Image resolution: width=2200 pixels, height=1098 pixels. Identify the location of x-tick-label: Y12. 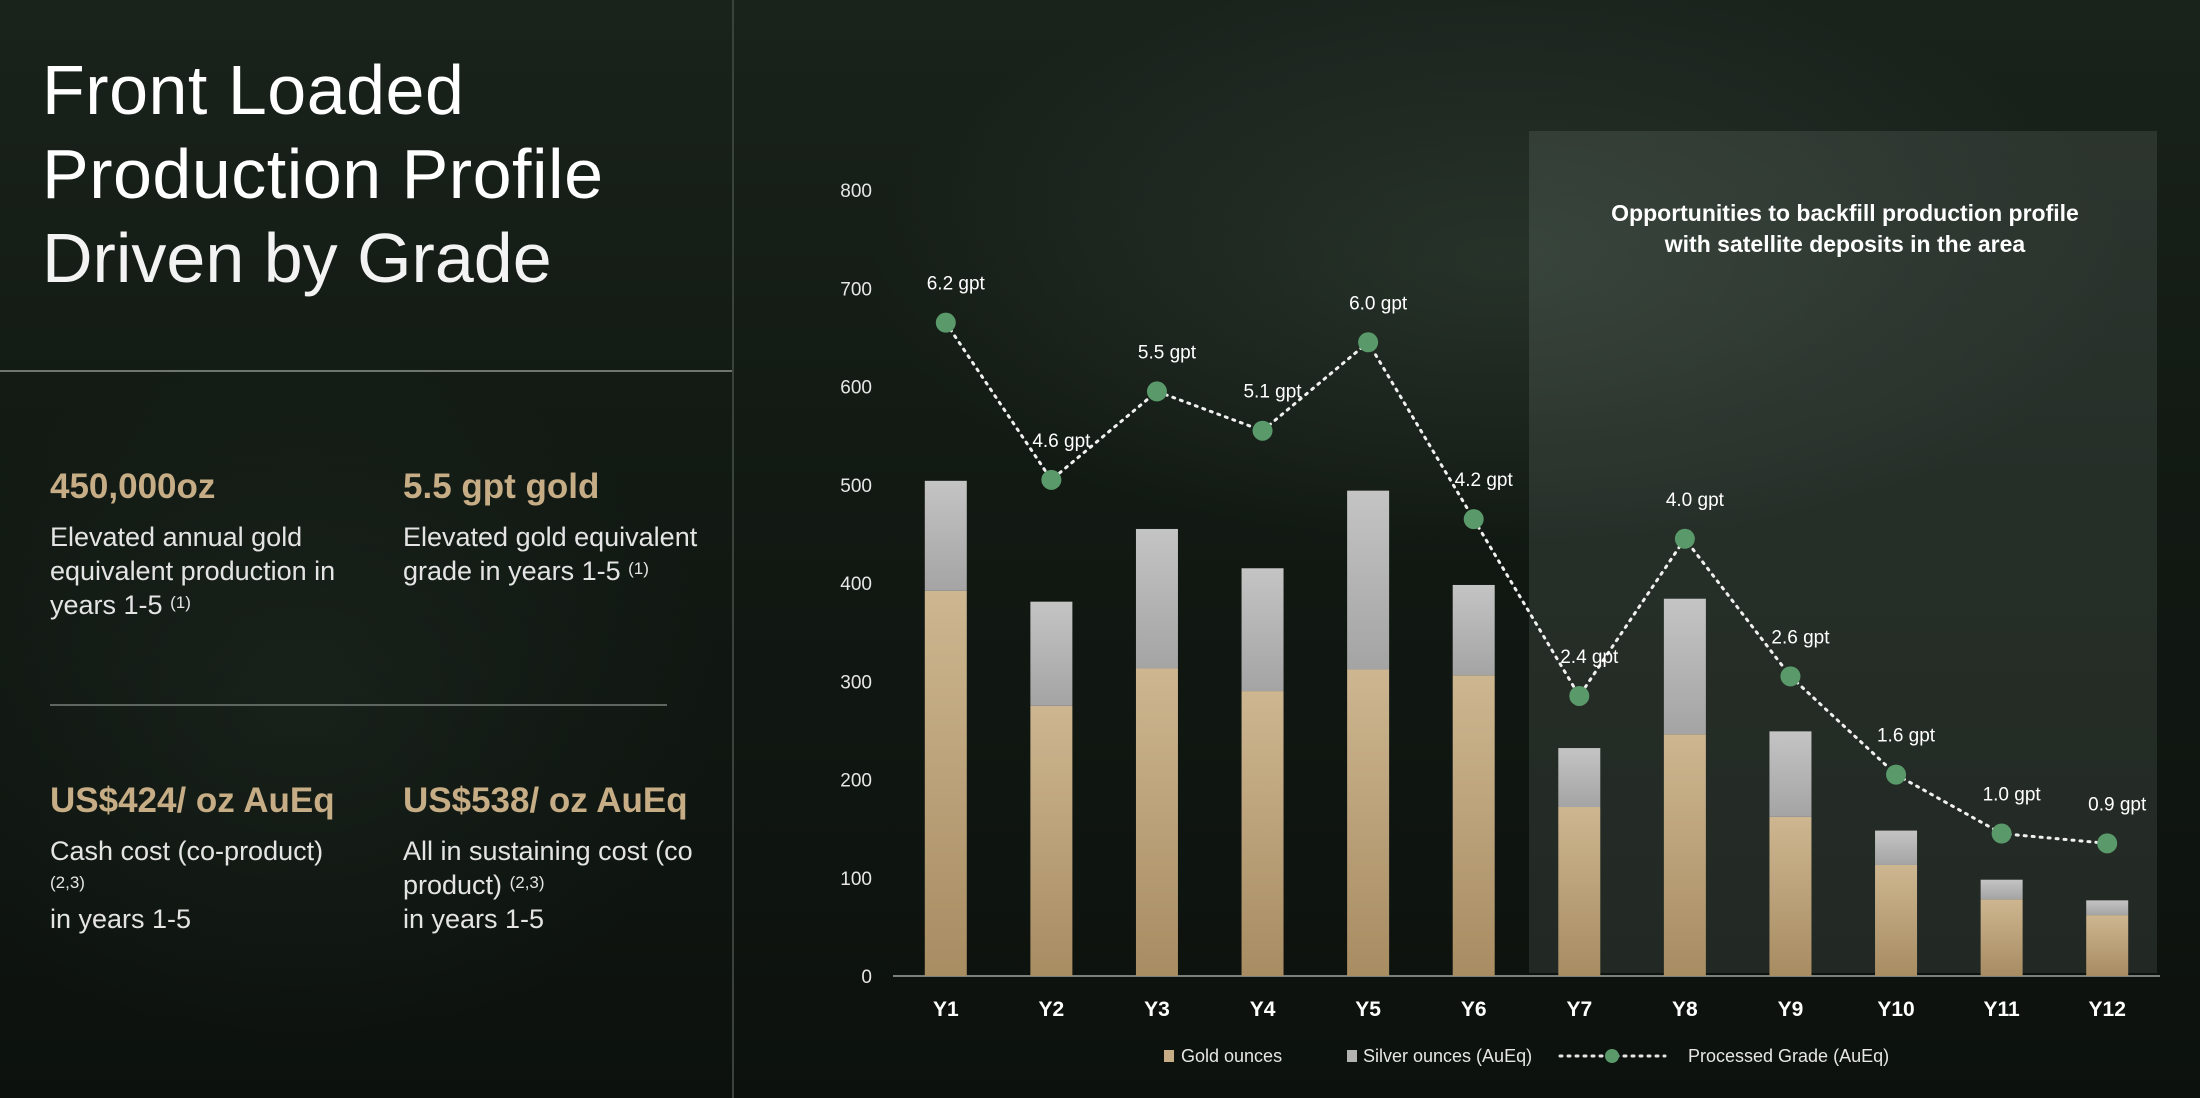
(2107, 1009).